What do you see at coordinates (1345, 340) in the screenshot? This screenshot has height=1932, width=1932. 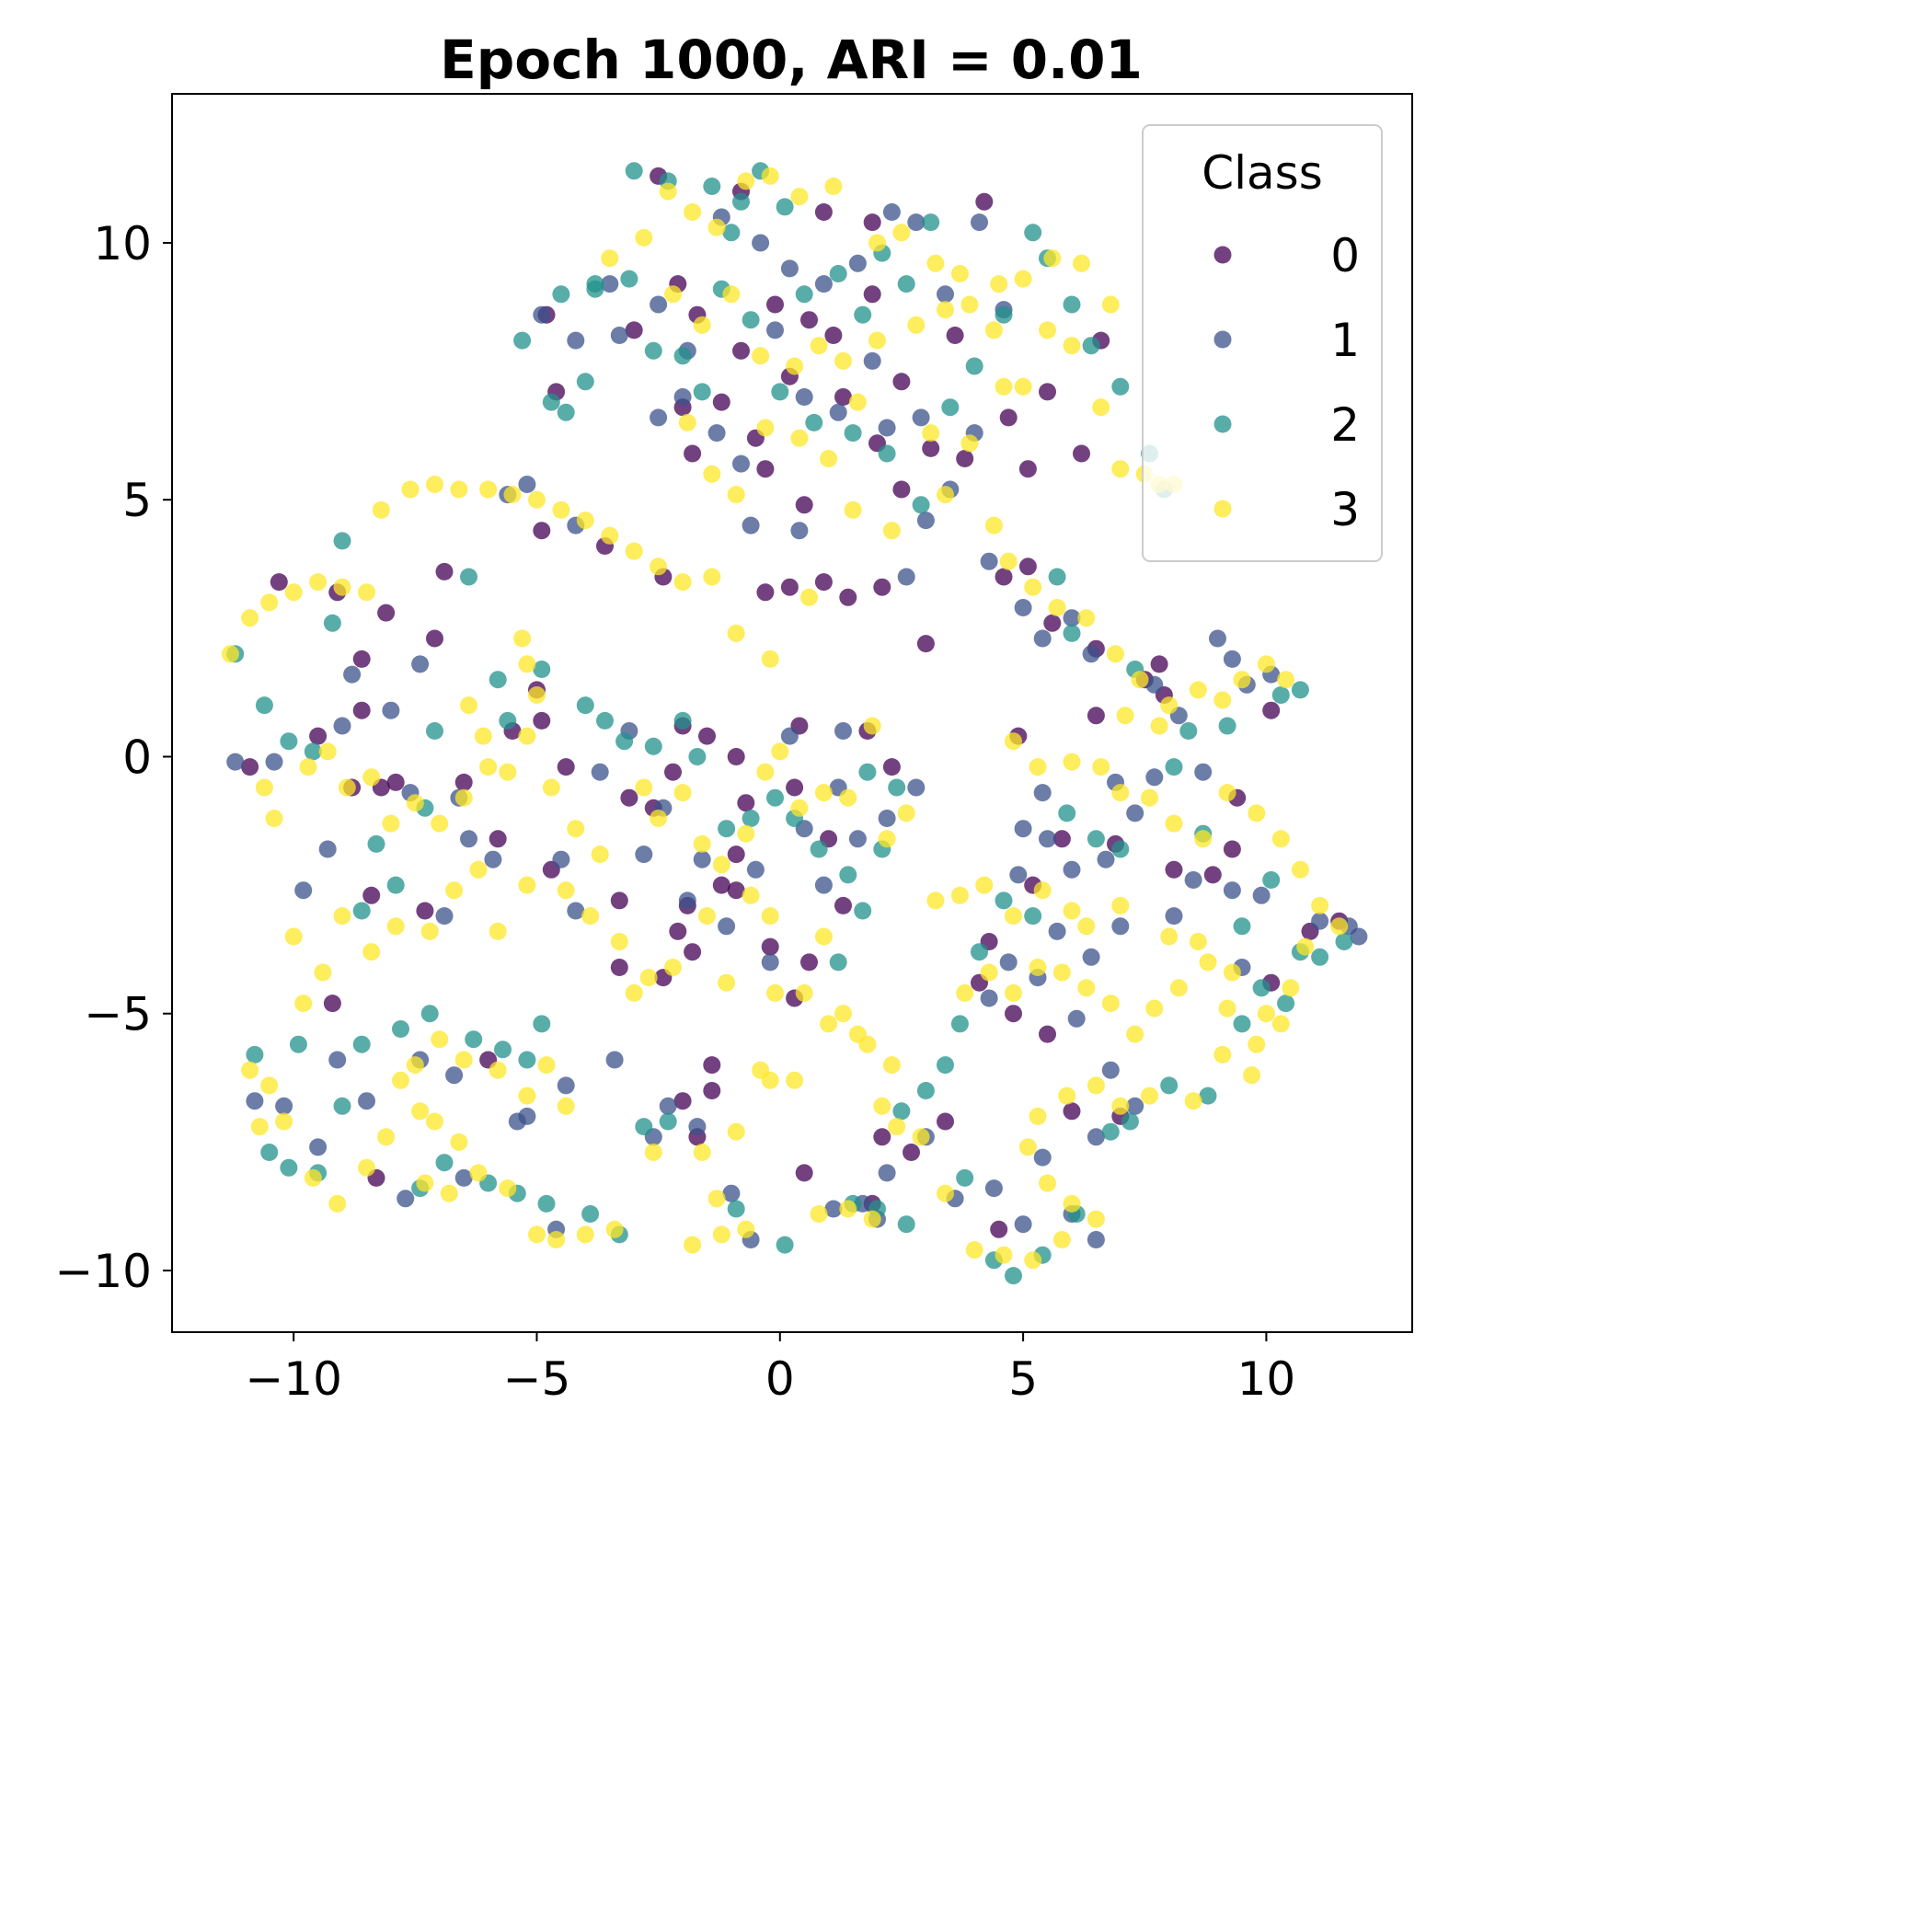 I see `legend-label-1: 1` at bounding box center [1345, 340].